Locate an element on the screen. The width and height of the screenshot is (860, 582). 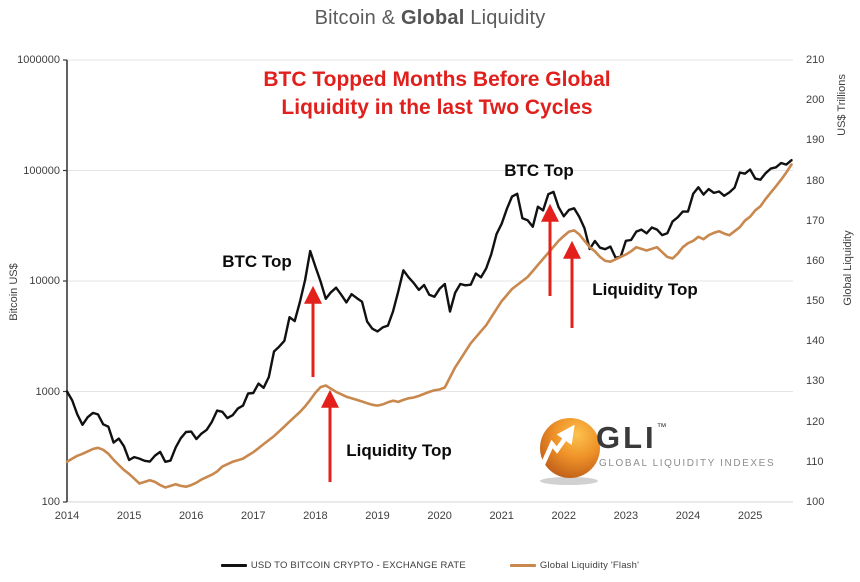
left-axis-tick-label: 10000 is located at coordinates (44, 281).